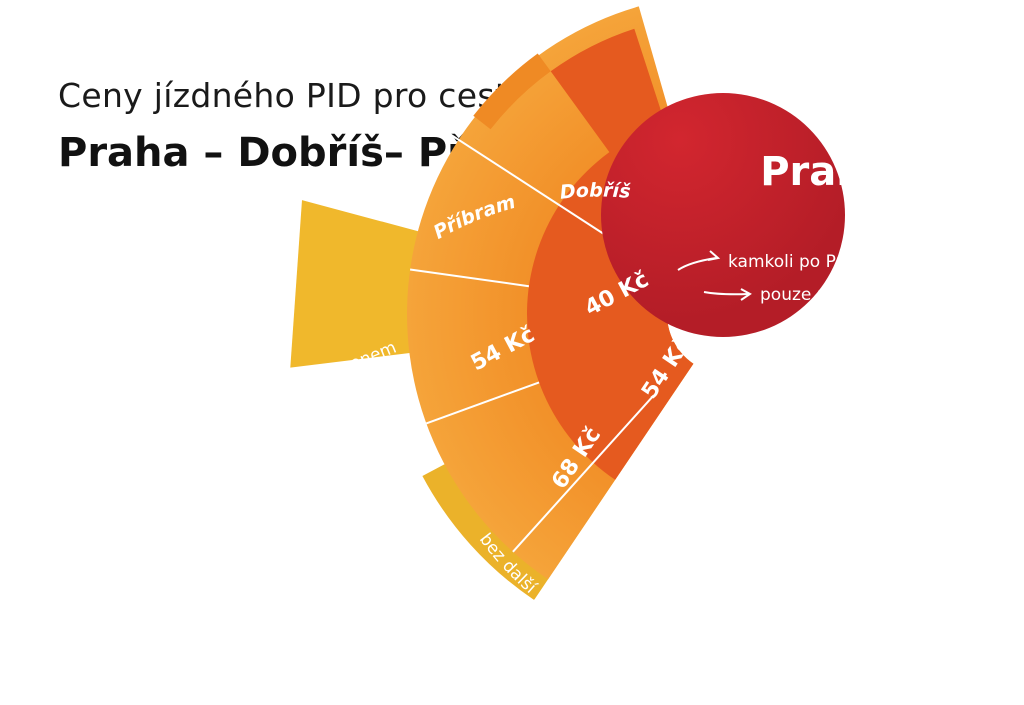 This screenshot has width=1024, height=705. I want to click on price-dobris-centrum: 68 Kč, so click(738, 417).